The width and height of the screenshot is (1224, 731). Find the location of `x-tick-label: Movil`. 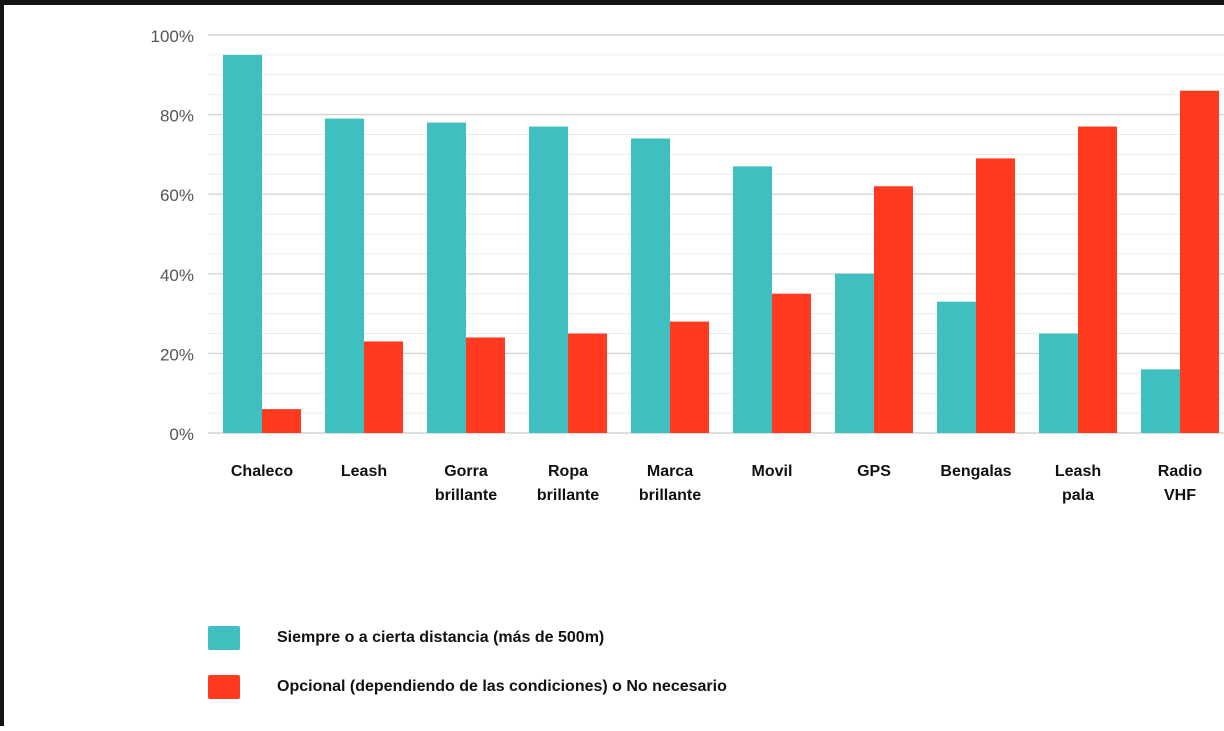

x-tick-label: Movil is located at coordinates (772, 471).